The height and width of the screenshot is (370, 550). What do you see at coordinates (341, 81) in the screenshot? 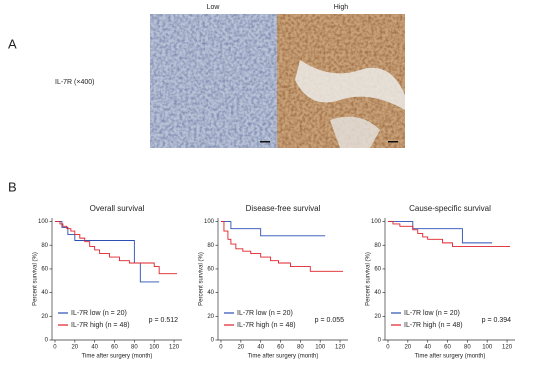
I see `micrograph-high` at bounding box center [341, 81].